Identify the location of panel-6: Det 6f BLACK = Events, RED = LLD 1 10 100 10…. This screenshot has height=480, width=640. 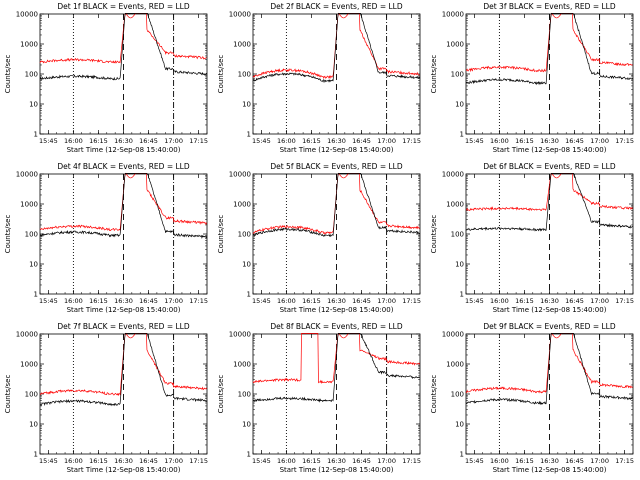
(532, 238).